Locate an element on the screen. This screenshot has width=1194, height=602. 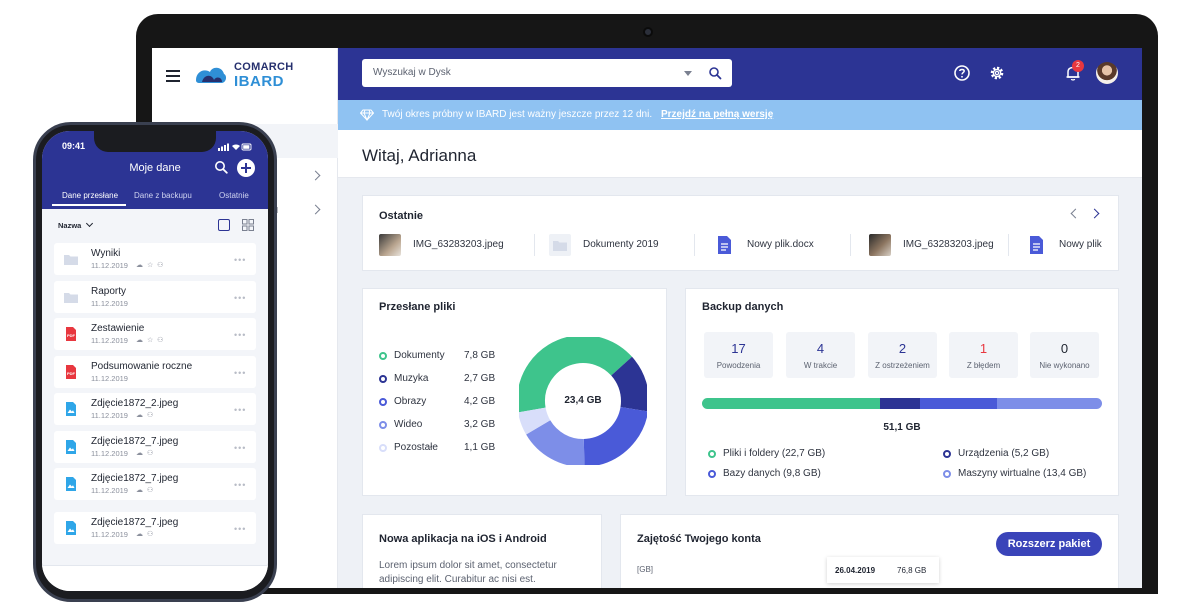
tab-uploaded: Dane przesłane is located at coordinates (90, 195).